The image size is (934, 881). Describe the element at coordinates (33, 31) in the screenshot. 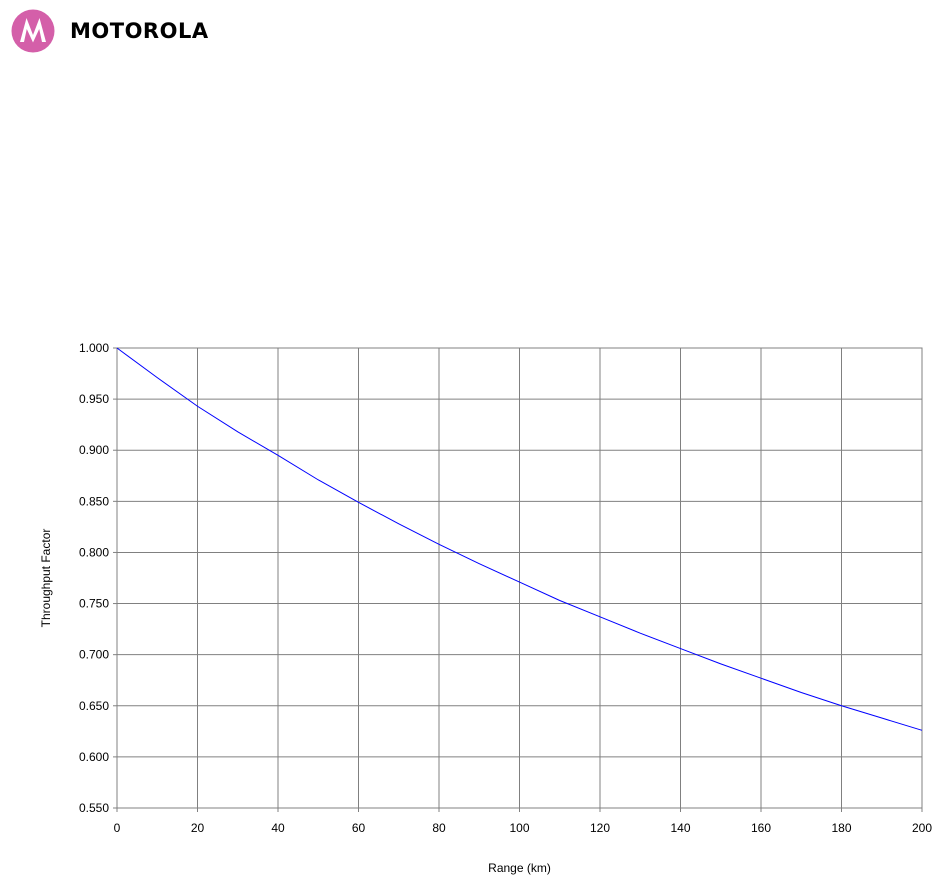

I see `motorola-batwing-icon` at that location.